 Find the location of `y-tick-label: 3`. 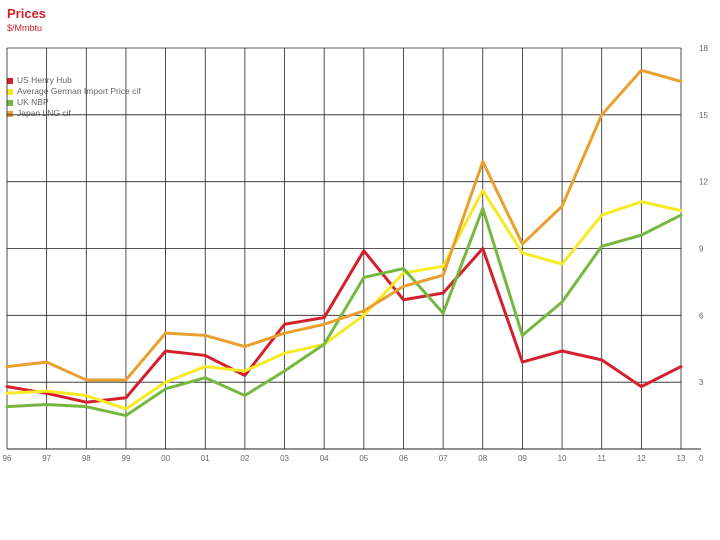

y-tick-label: 3 is located at coordinates (701, 382).